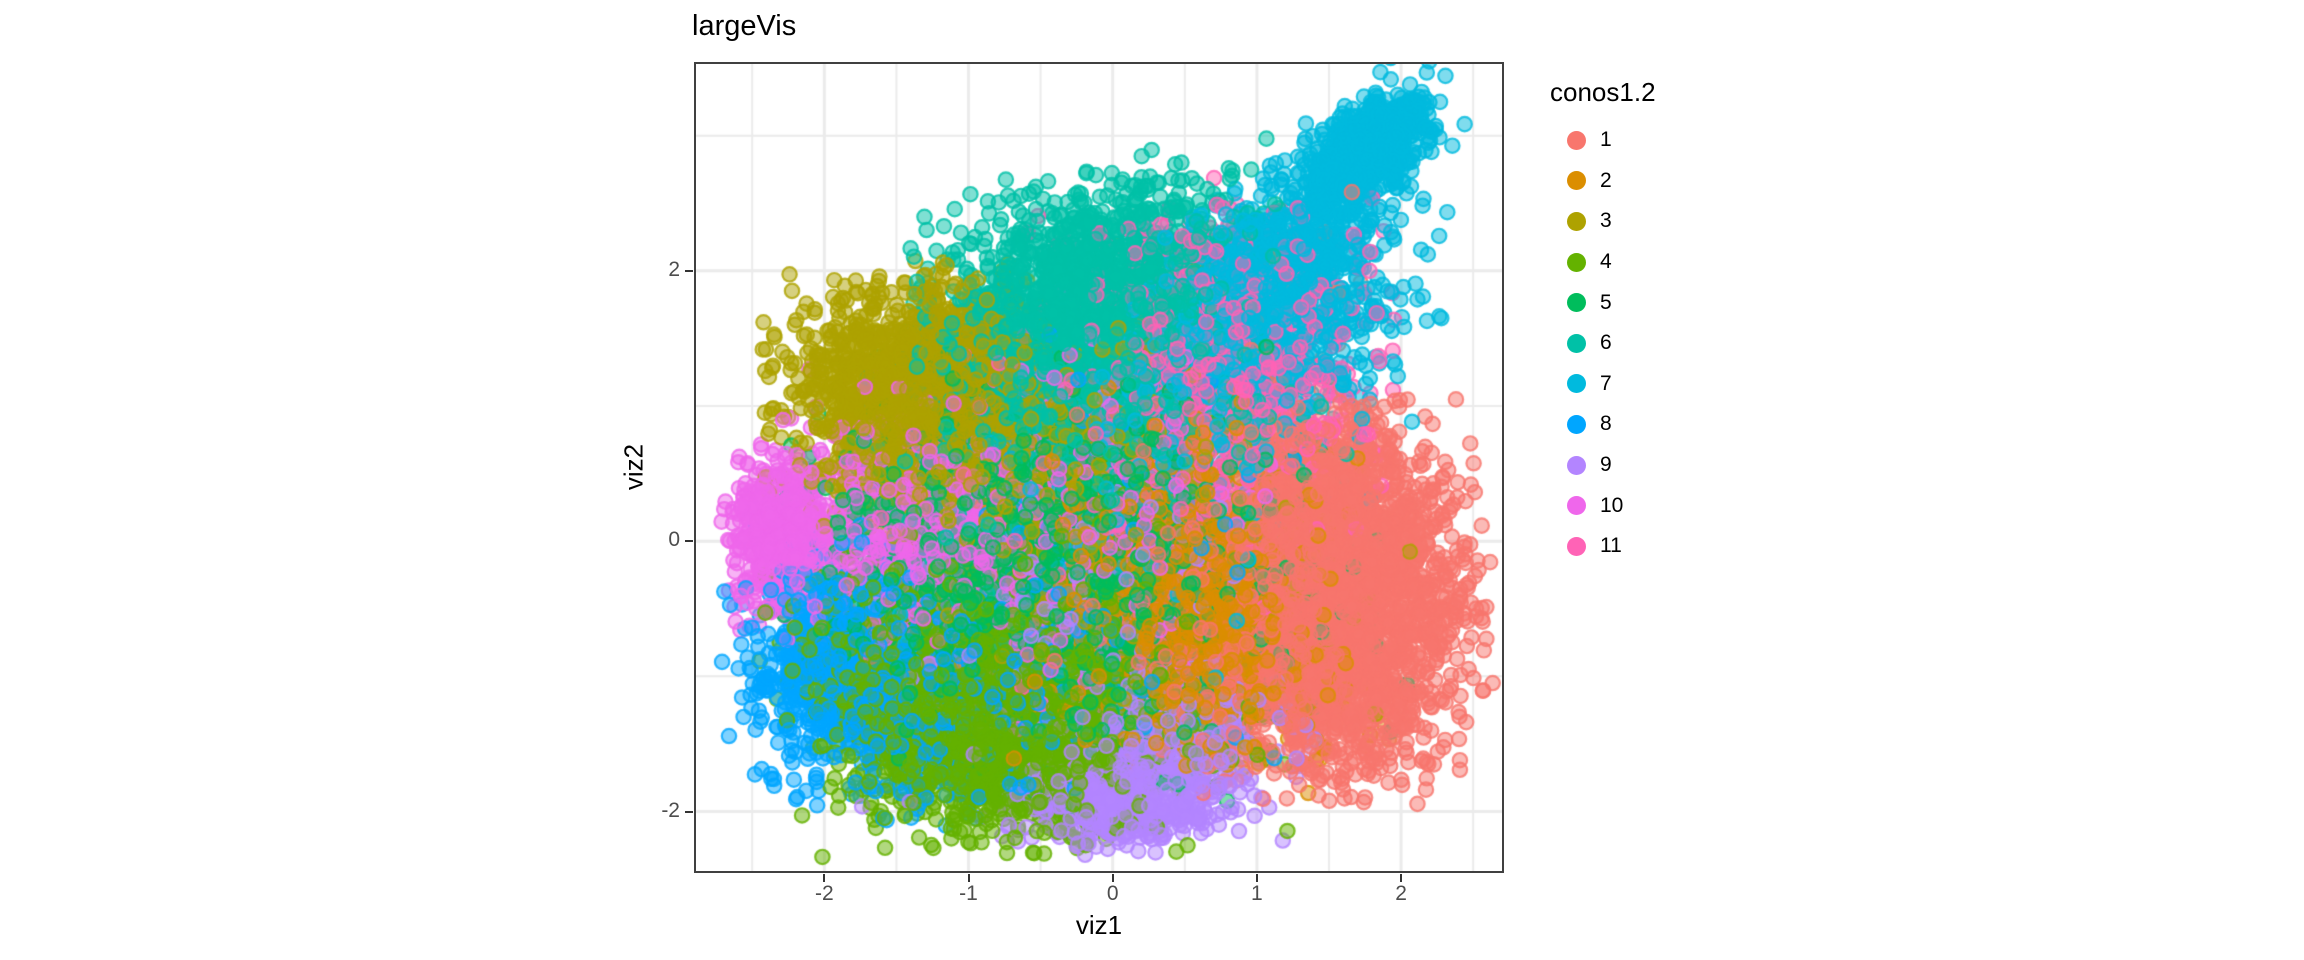  I want to click on x-tick-label: -1, so click(968, 893).